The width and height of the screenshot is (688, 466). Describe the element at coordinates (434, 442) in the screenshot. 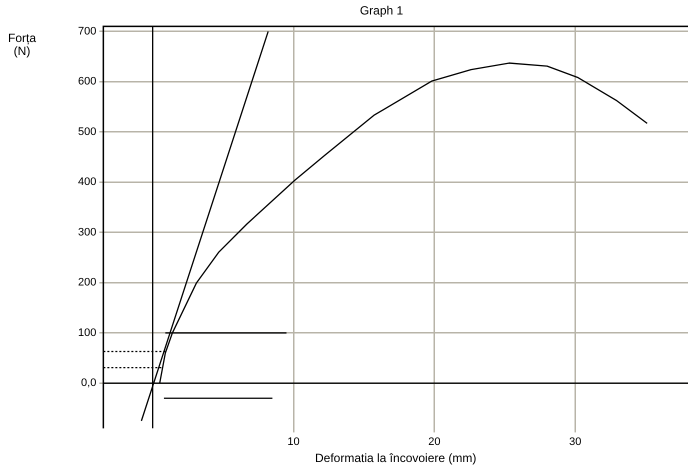

I see `x-tick-label: 20` at that location.